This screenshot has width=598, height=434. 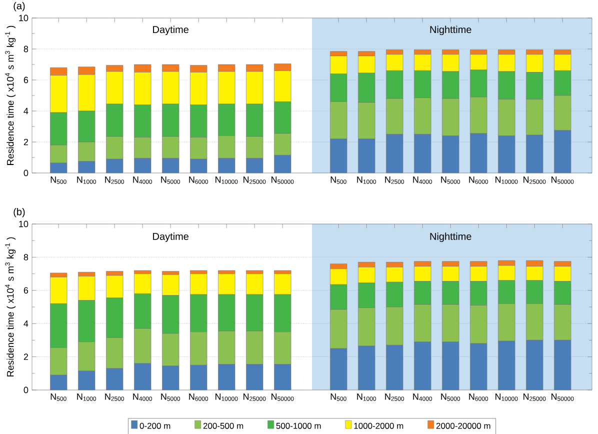 What do you see at coordinates (463, 425) in the screenshot?
I see `legend-label: 2000-20000 m` at bounding box center [463, 425].